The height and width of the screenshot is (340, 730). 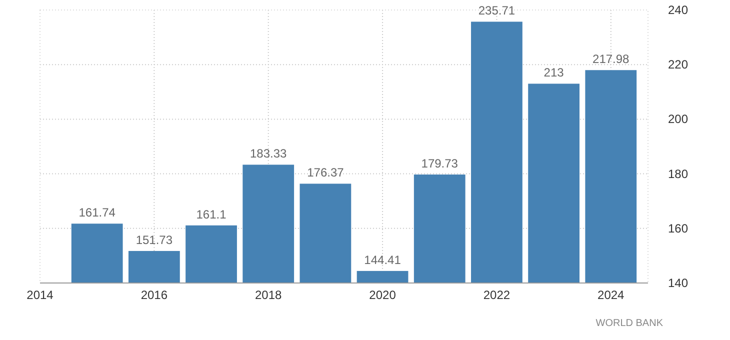 I want to click on data-label: 217.98, so click(x=611, y=59).